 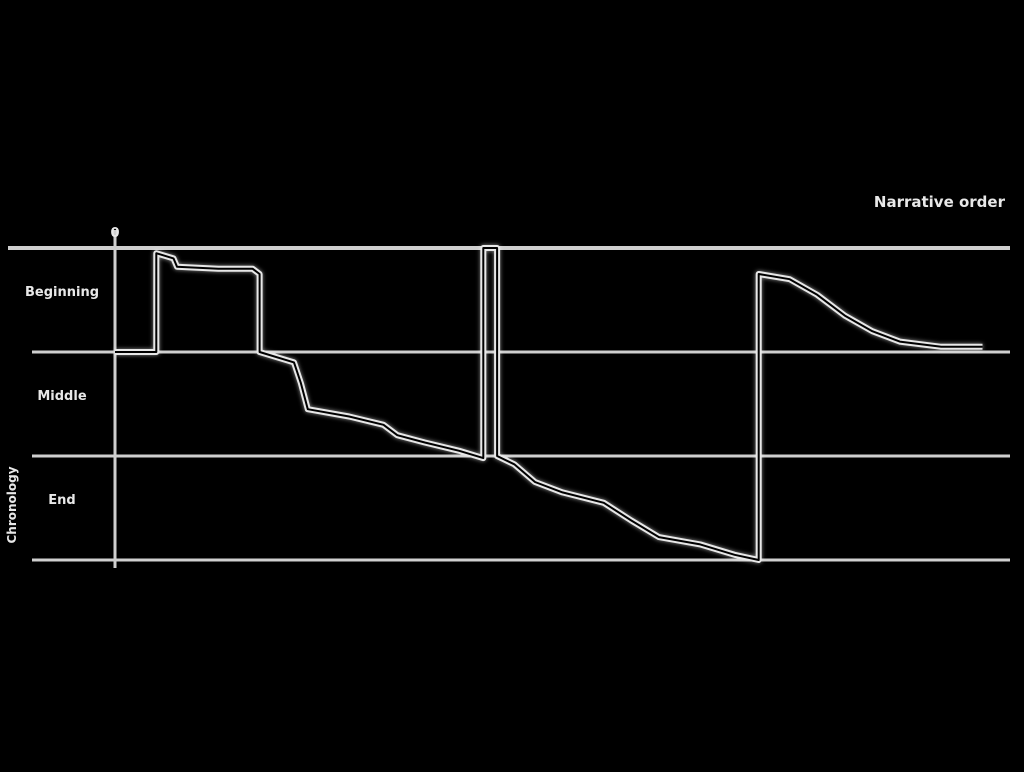 I want to click on x-tick-label: 0, so click(x=114, y=233).